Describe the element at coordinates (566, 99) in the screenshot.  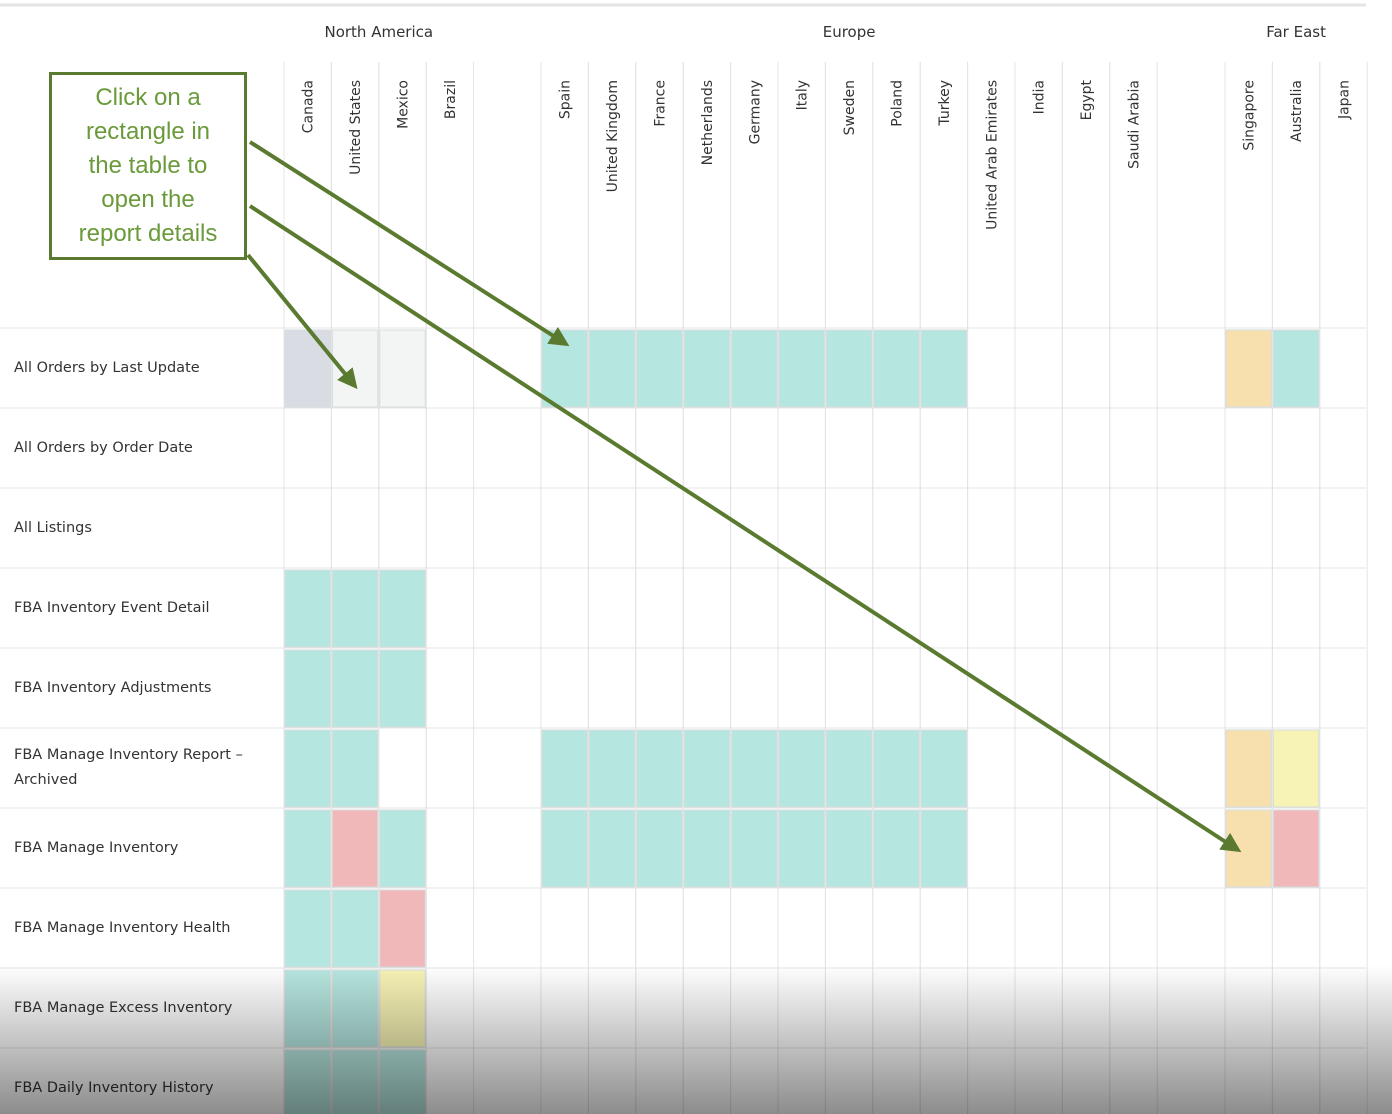
I see `column-label: Spain` at that location.